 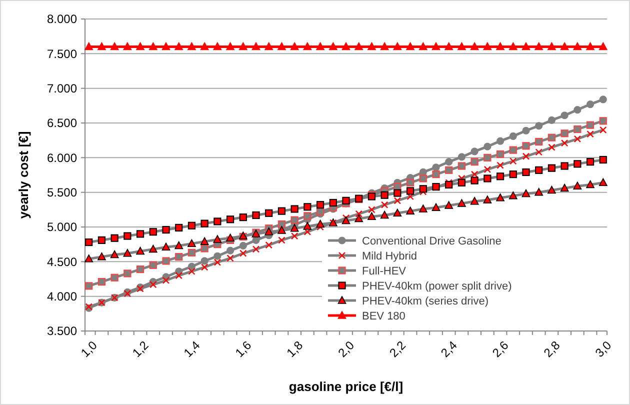 I want to click on y-tick-label: 3.500, so click(x=62, y=331).